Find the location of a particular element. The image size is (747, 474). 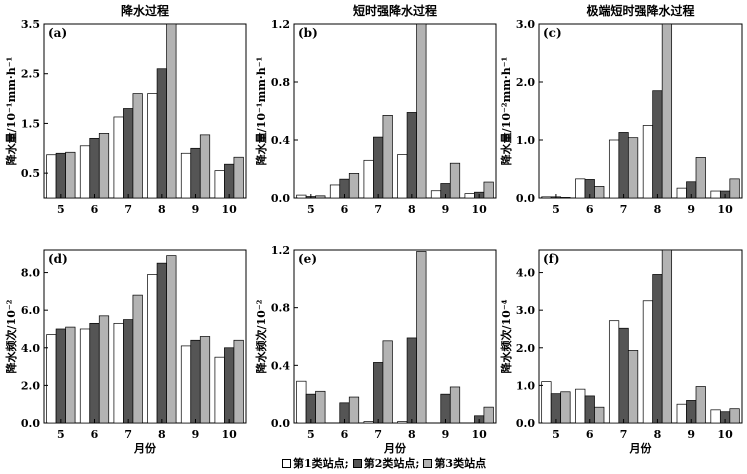

y-tick-label: 6.0 is located at coordinates (30, 310).